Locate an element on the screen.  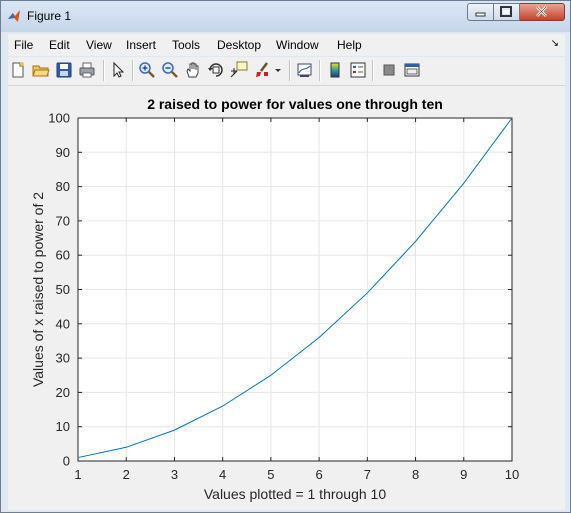
y-tick-label: 40 is located at coordinates (63, 323).